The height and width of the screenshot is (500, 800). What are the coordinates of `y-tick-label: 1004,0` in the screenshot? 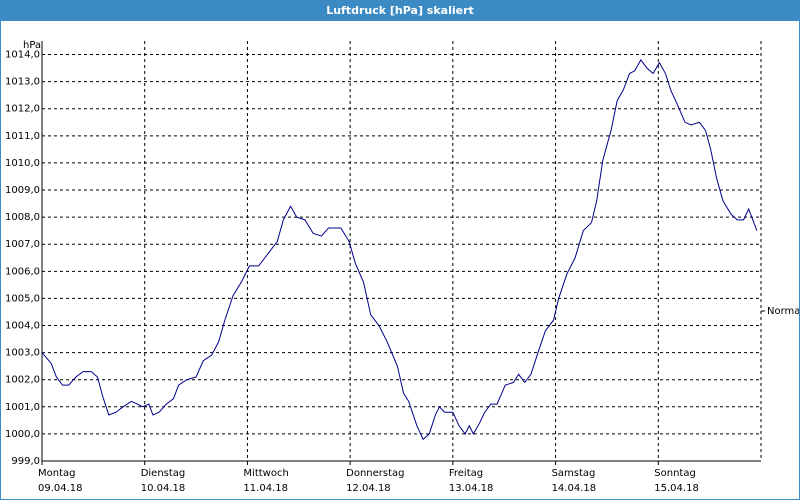 It's located at (22, 326).